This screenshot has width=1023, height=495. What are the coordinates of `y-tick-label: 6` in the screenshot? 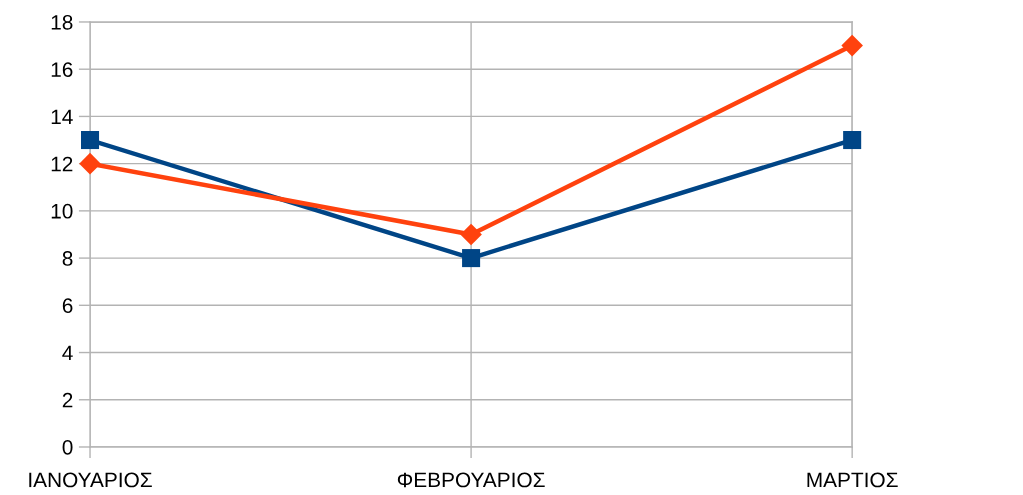 It's located at (67, 306).